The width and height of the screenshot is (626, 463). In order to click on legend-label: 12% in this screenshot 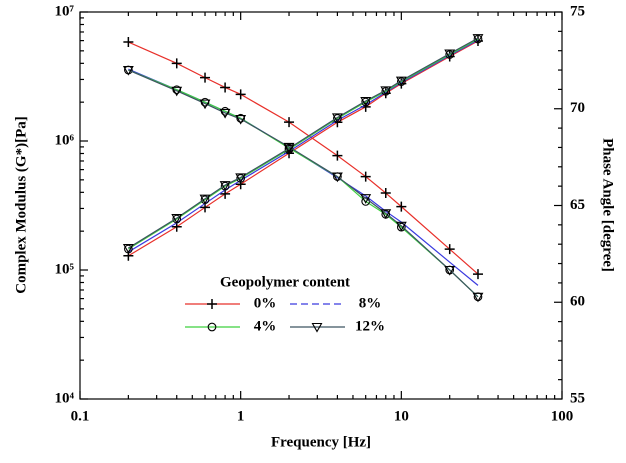, I will do `click(370, 326)`.